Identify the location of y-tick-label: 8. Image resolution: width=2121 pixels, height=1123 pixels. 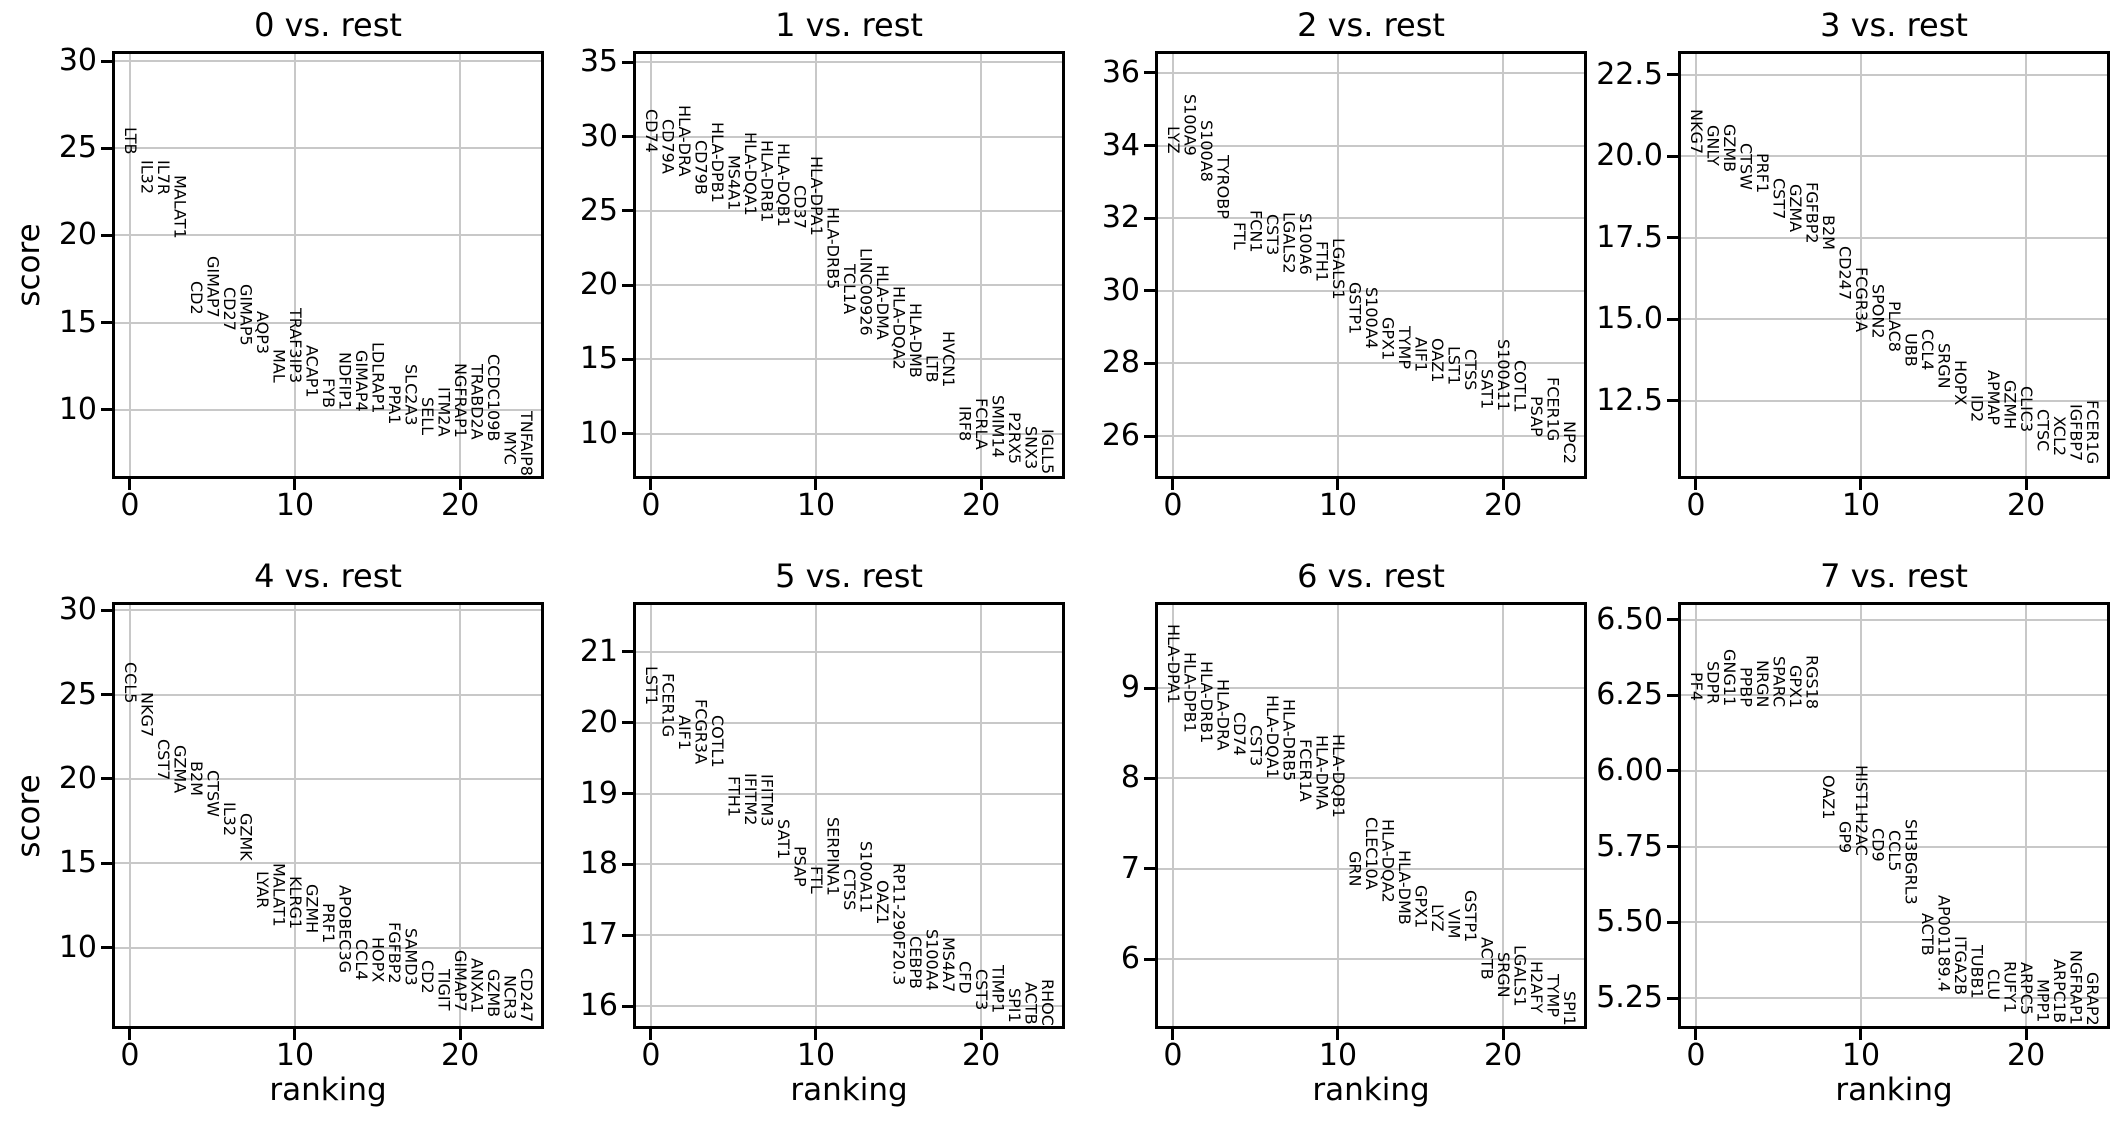
(1130, 778).